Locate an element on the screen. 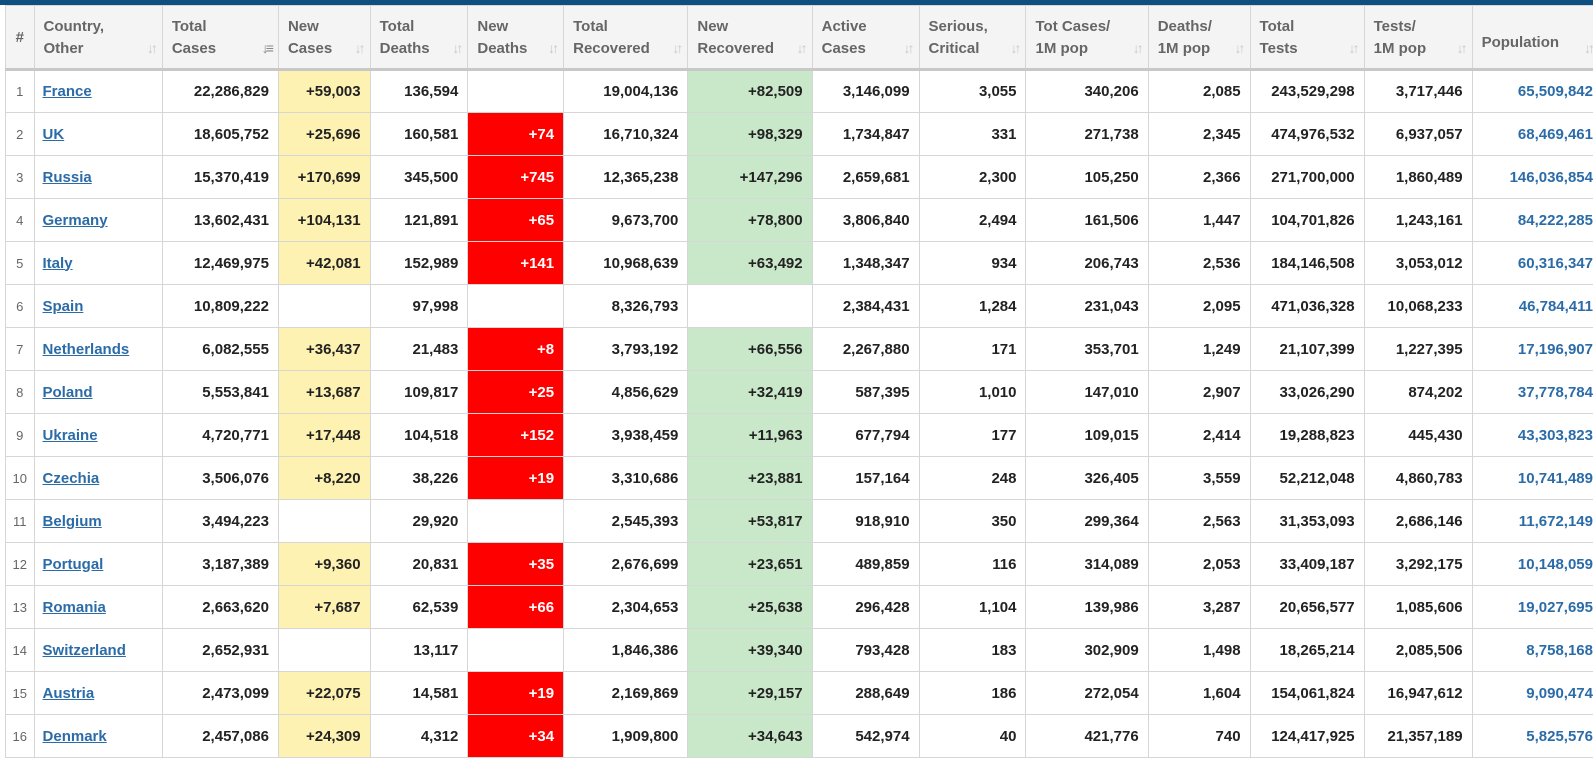 The height and width of the screenshot is (773, 1593). cell-active-cases: 1,348,347 is located at coordinates (865, 263).